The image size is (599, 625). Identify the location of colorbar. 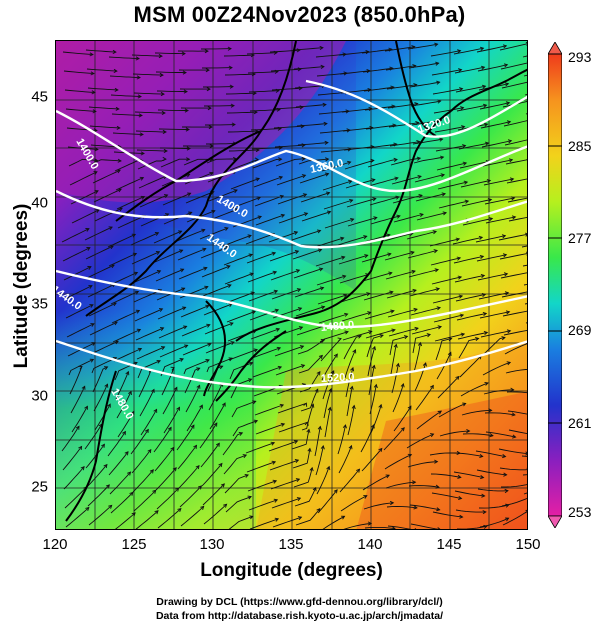
(555, 285).